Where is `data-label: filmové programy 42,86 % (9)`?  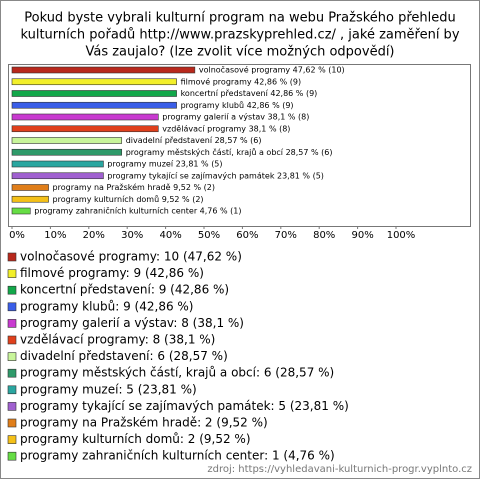 data-label: filmové programy 42,86 % (9) is located at coordinates (241, 81).